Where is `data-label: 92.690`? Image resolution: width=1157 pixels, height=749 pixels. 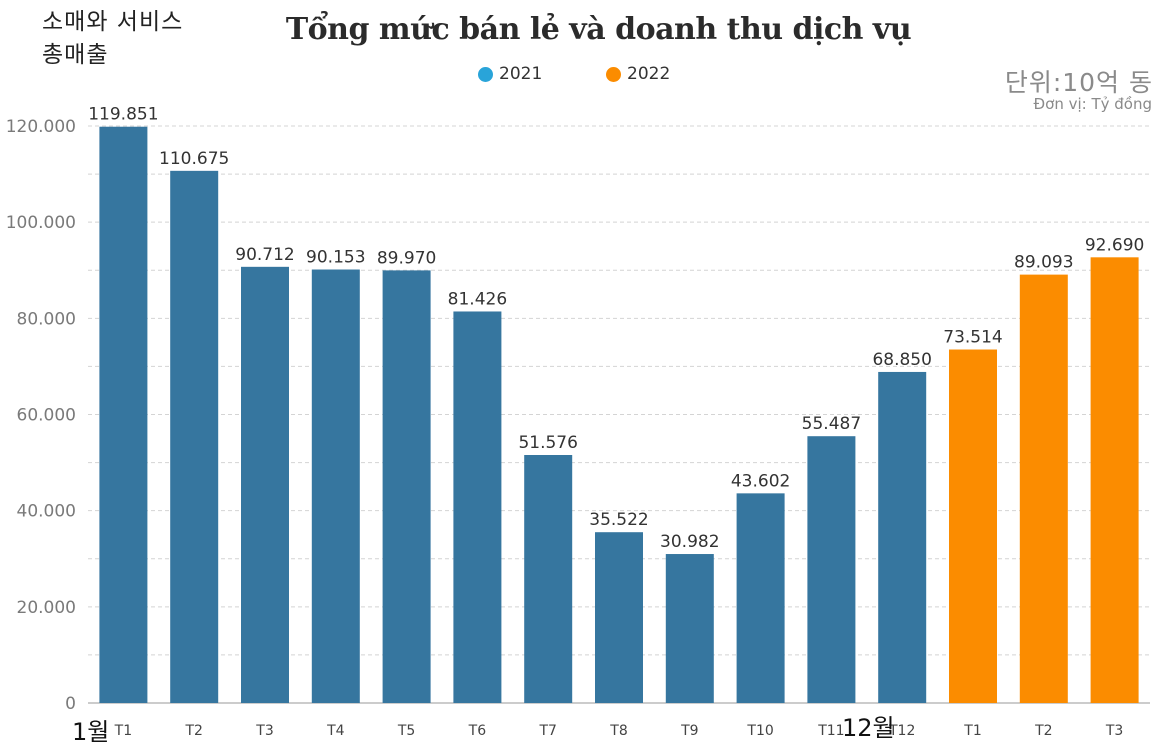
data-label: 92.690 is located at coordinates (1114, 245).